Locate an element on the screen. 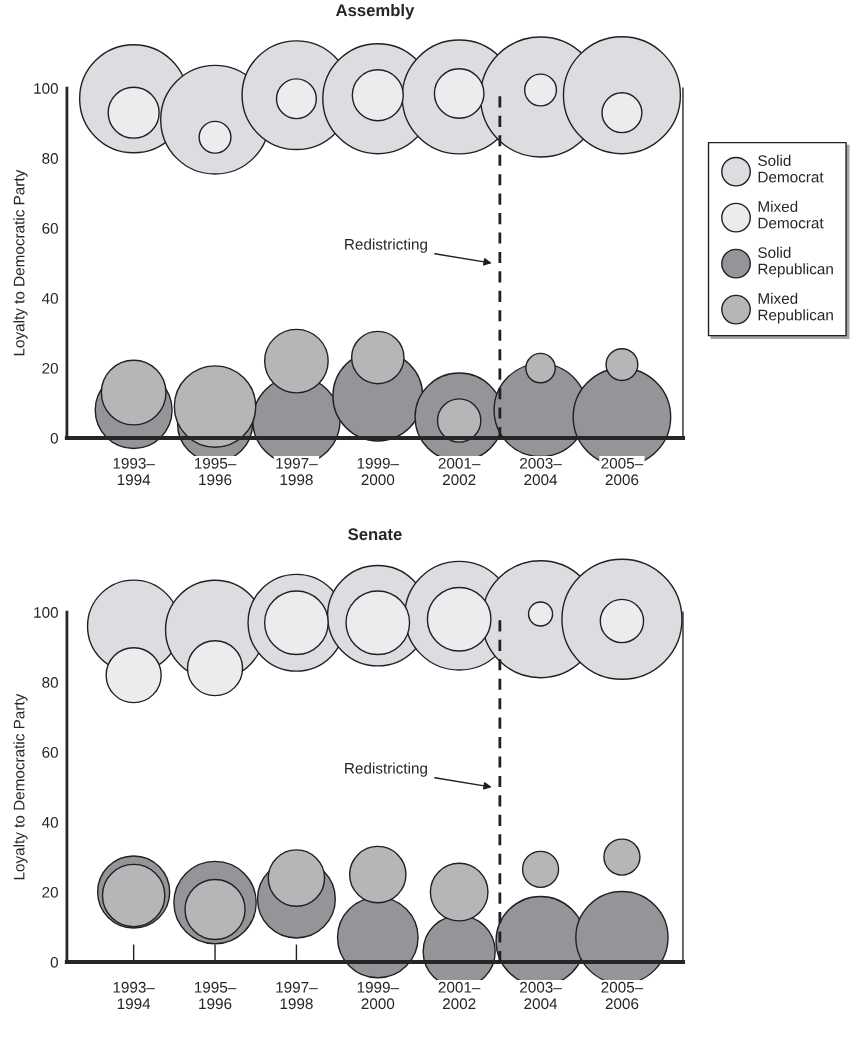 The height and width of the screenshot is (1038, 858). legend-label: Solid Democrat is located at coordinates (791, 168).